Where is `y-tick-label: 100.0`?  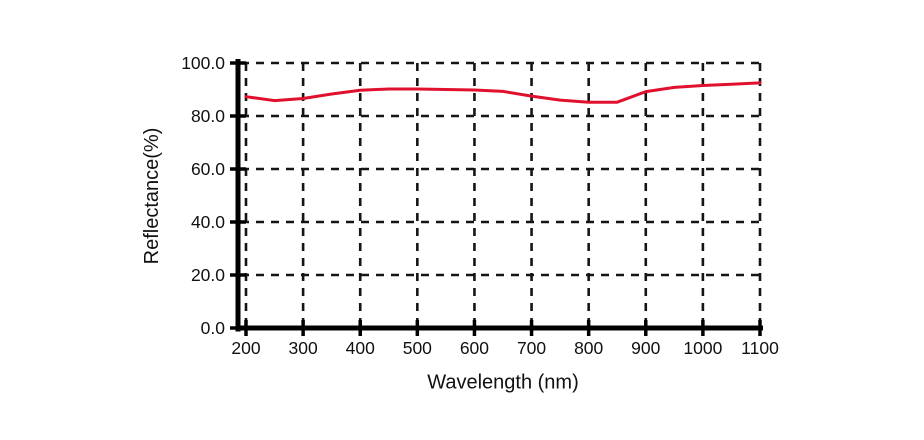
y-tick-label: 100.0 is located at coordinates (203, 63).